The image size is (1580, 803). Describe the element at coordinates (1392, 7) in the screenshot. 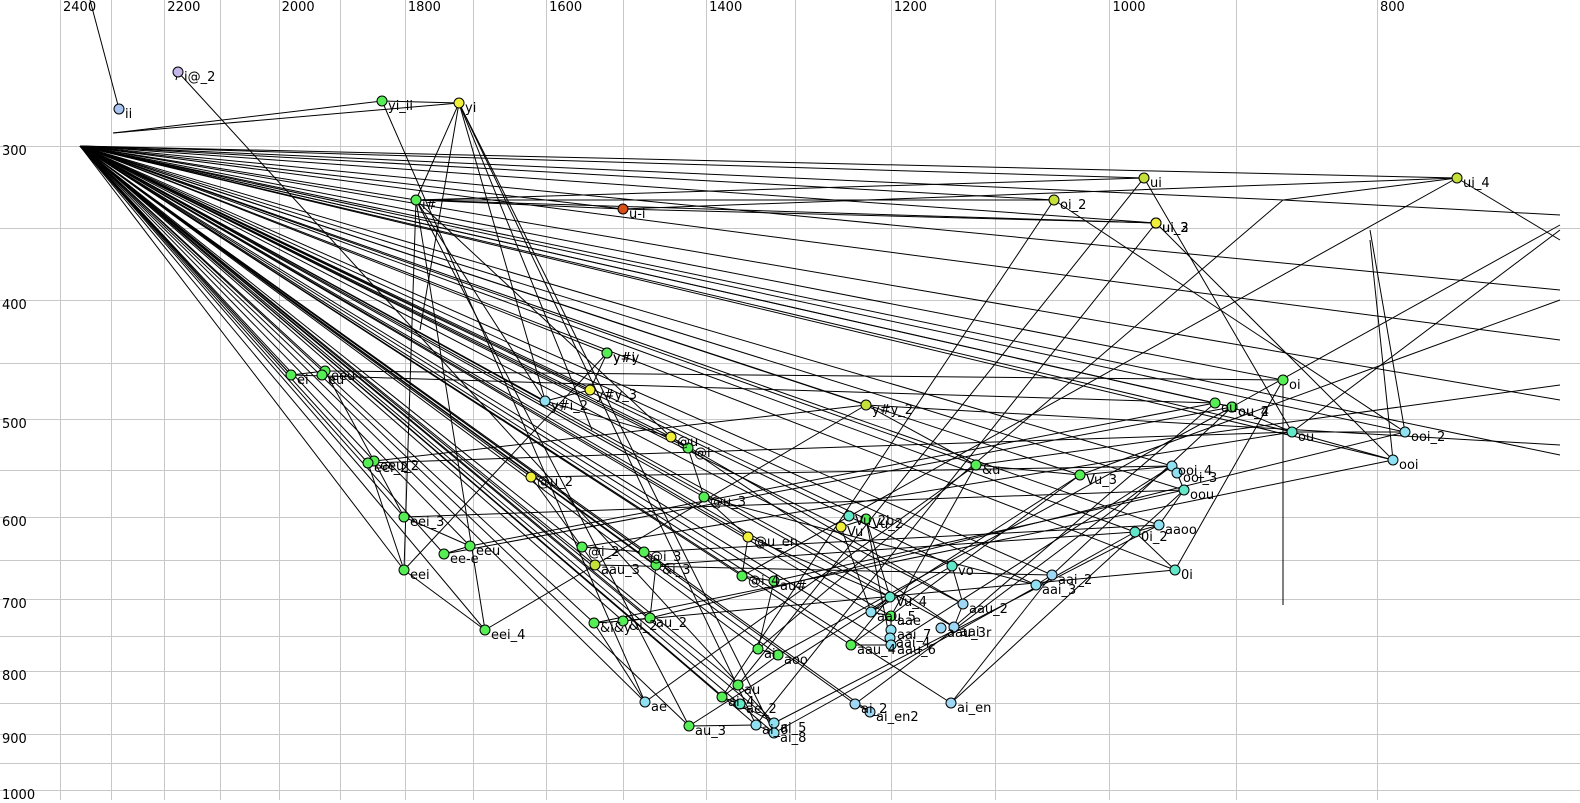

I see `x-axis-tick-label: 800` at that location.